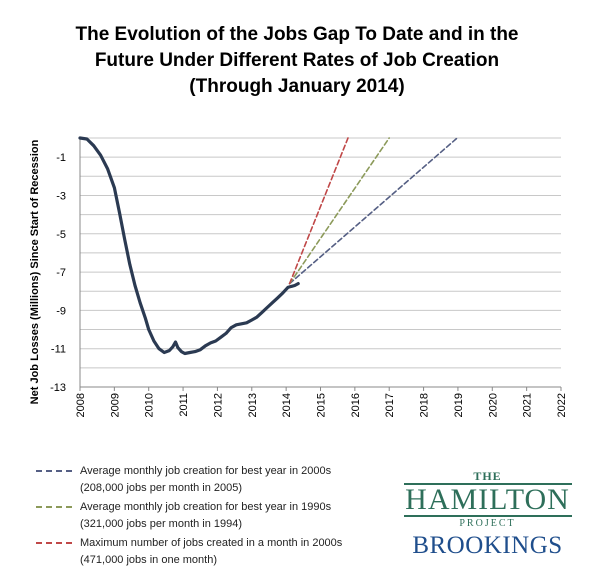 The width and height of the screenshot is (594, 588). Describe the element at coordinates (528, 405) in the screenshot. I see `x-tick-label: 2021` at that location.